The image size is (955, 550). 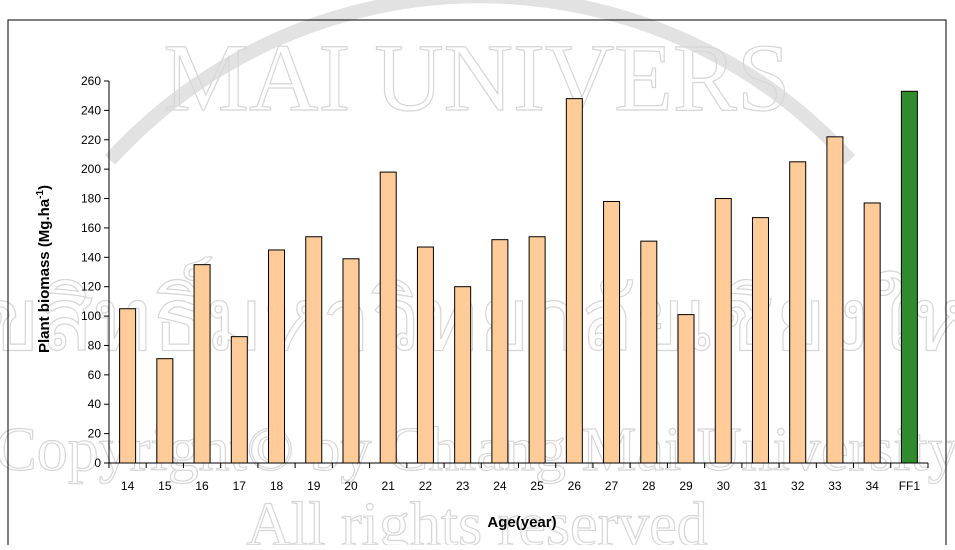 What do you see at coordinates (95, 434) in the screenshot?
I see `y-tick-label: 20` at bounding box center [95, 434].